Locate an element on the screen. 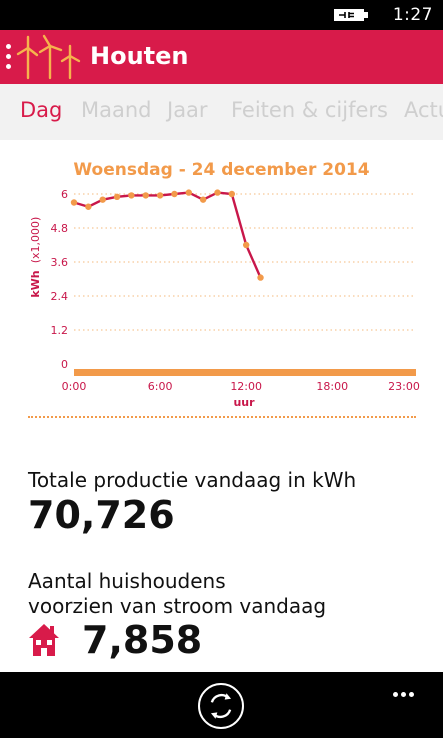  production-value: 70,726 is located at coordinates (101, 515).